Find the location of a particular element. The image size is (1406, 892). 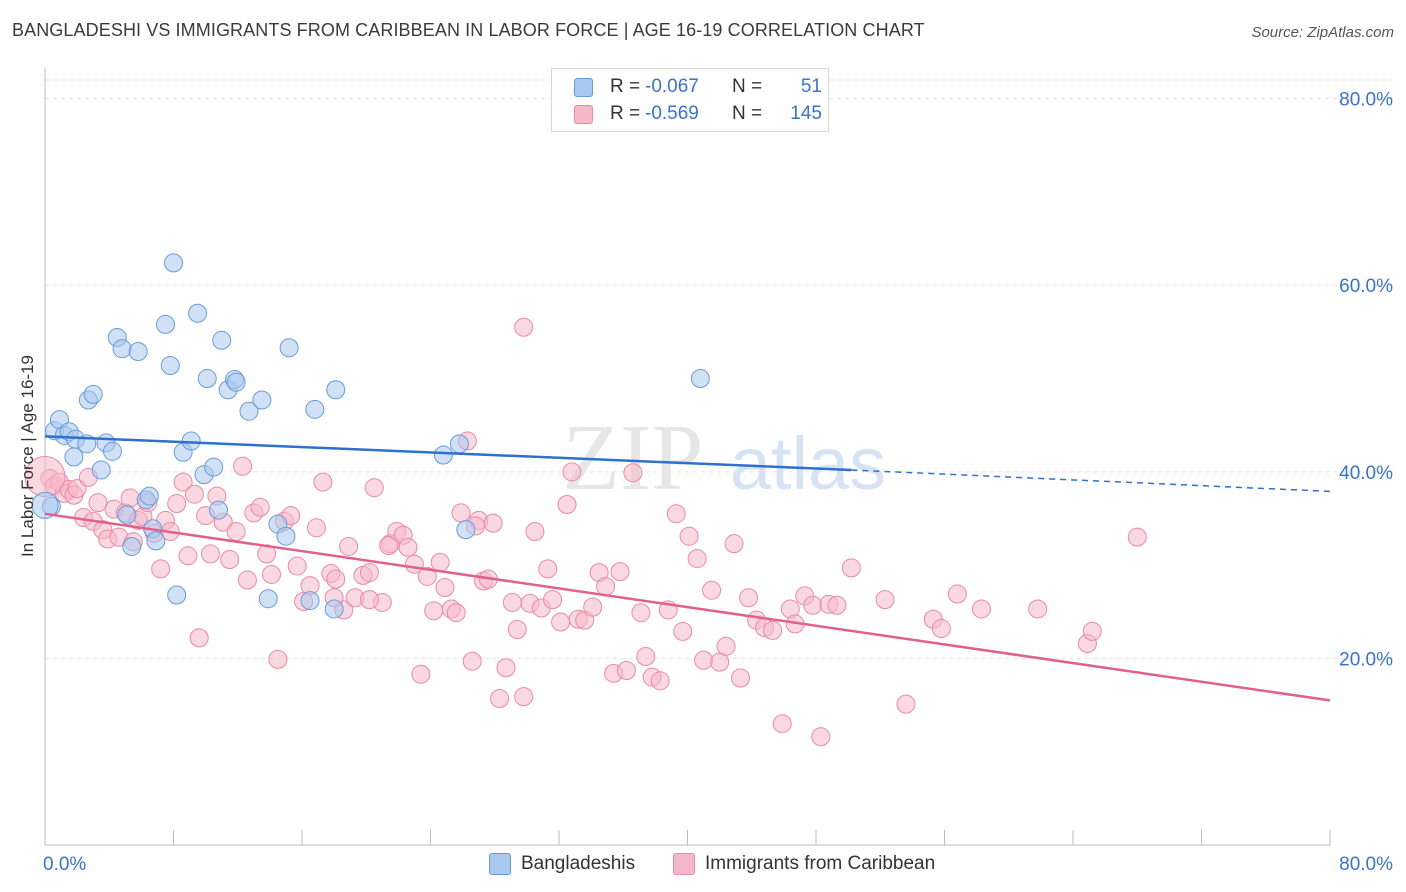

legend-r-label: R = is located at coordinates (625, 86).